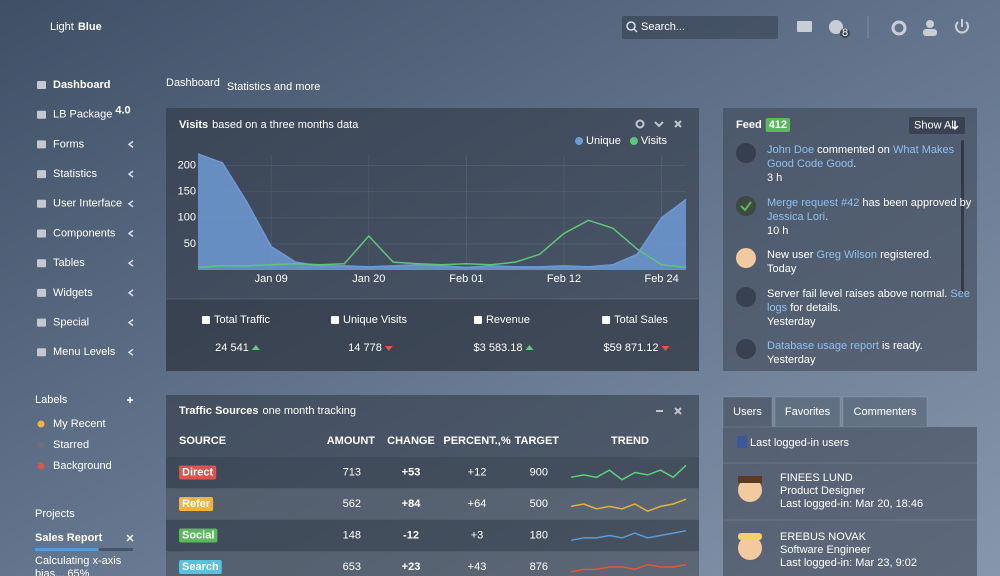 The height and width of the screenshot is (576, 1000). I want to click on label-item: My Recent, so click(79, 424).